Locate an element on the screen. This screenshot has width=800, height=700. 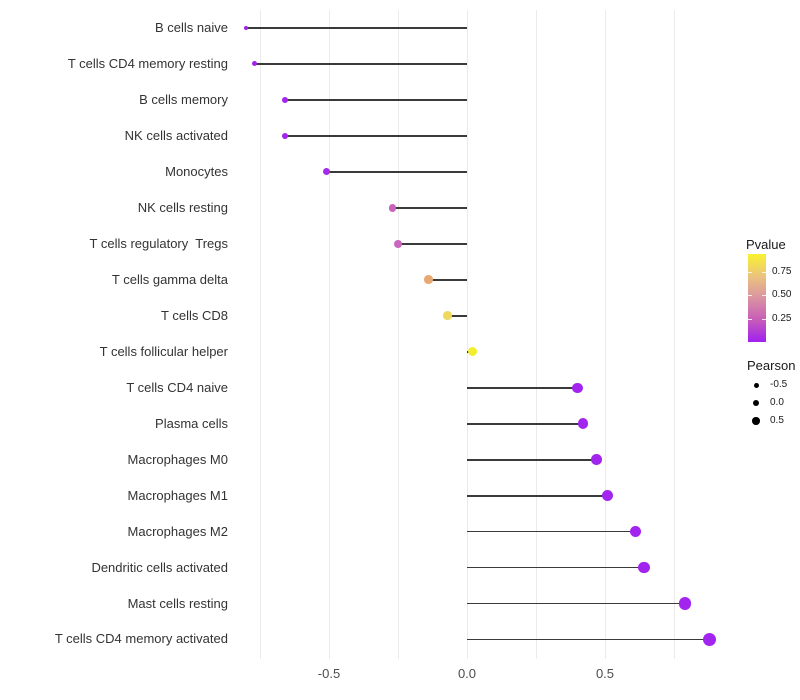
x-axis-tick-label: 0.5 is located at coordinates (605, 673).